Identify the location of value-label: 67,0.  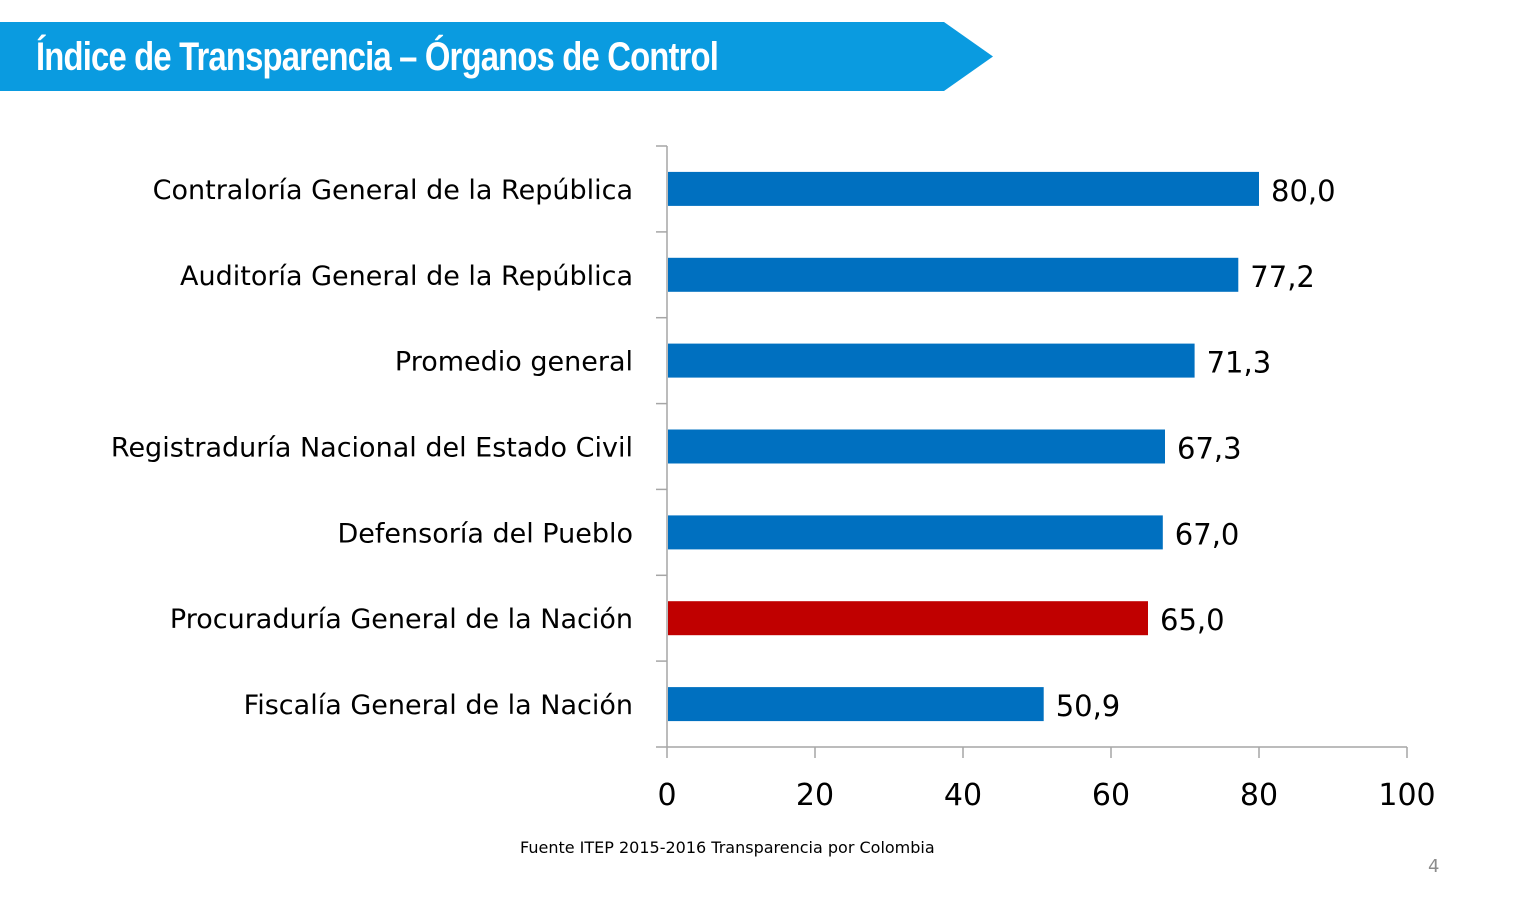
(1207, 534).